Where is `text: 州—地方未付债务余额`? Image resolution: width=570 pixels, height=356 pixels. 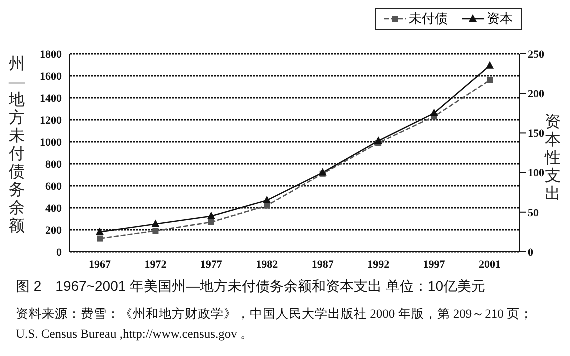 text: 州—地方未付债务余额 is located at coordinates (17, 145).